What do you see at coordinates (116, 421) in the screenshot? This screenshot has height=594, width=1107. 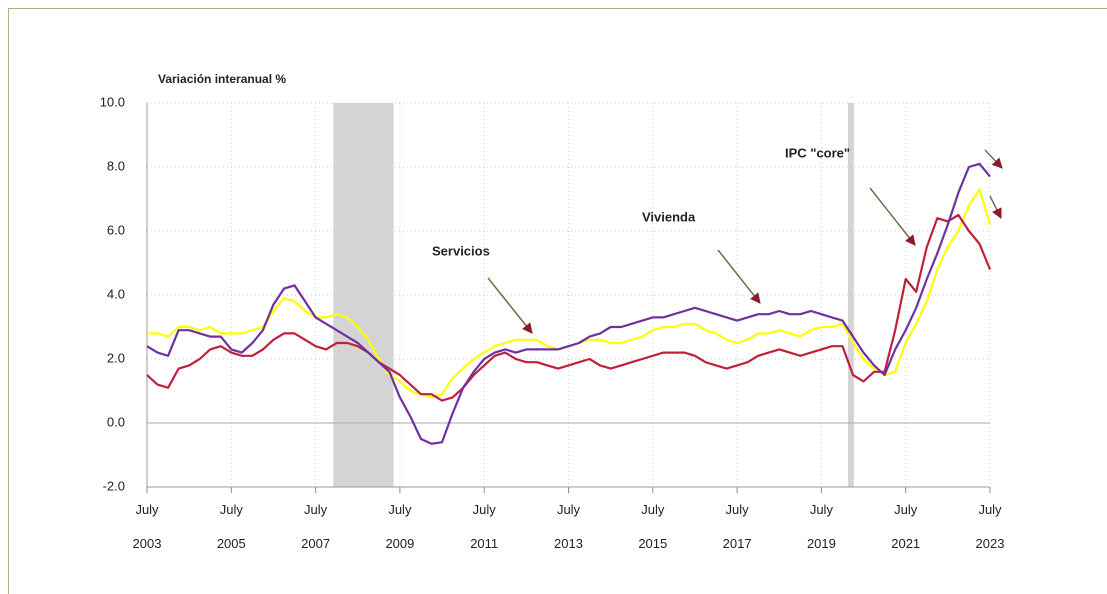 I see `y-tick-label: 0.0` at bounding box center [116, 421].